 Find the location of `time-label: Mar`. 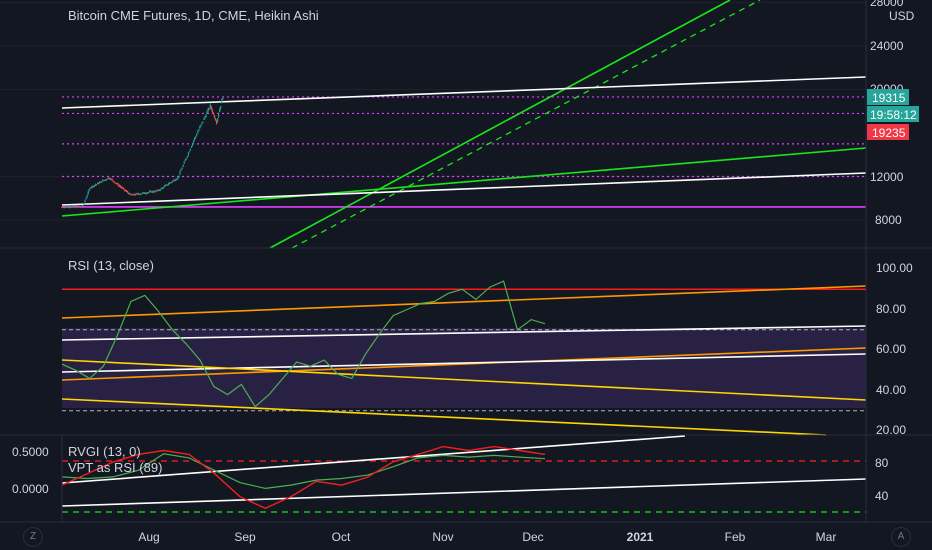

time-label: Mar is located at coordinates (826, 537).